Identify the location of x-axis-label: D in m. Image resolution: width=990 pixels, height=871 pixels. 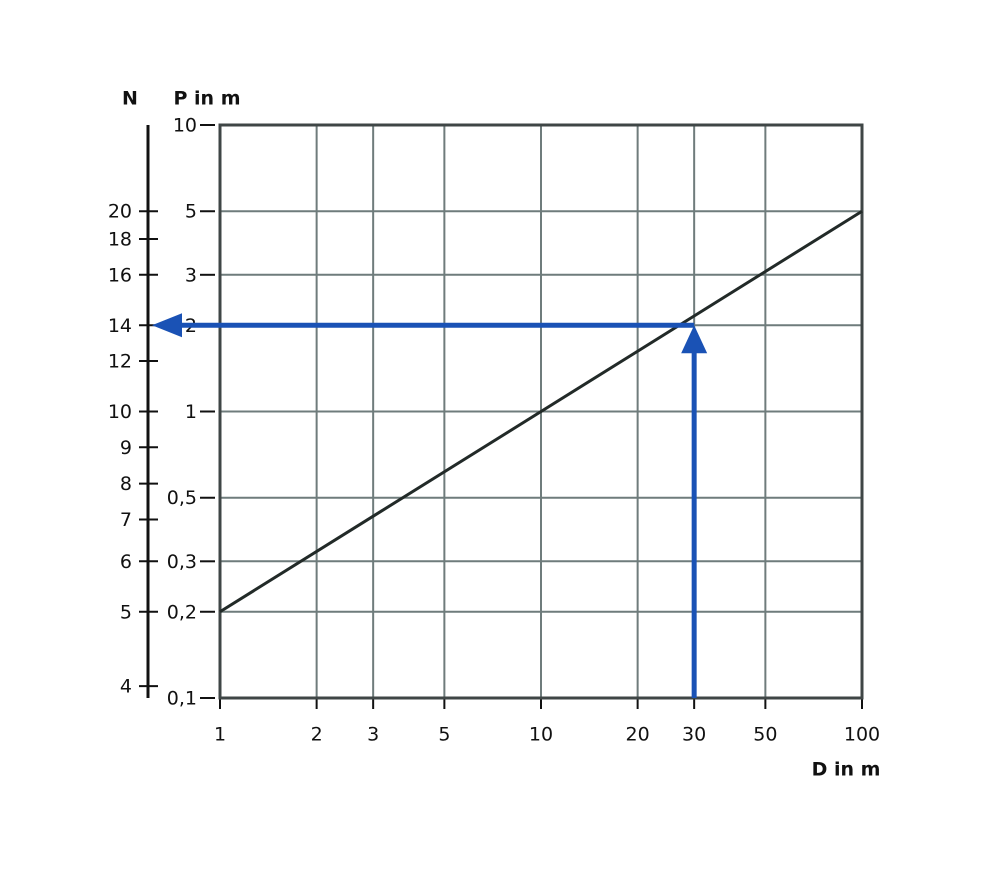
(846, 770).